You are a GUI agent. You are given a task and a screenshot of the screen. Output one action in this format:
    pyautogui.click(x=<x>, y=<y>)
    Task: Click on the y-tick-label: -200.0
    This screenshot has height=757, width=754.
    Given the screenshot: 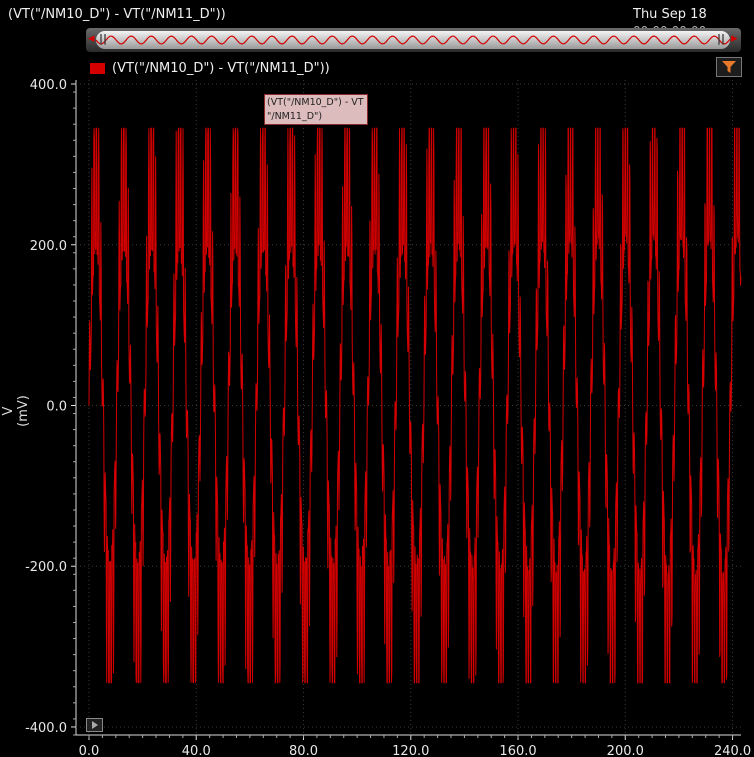 What is the action you would take?
    pyautogui.click(x=46, y=567)
    